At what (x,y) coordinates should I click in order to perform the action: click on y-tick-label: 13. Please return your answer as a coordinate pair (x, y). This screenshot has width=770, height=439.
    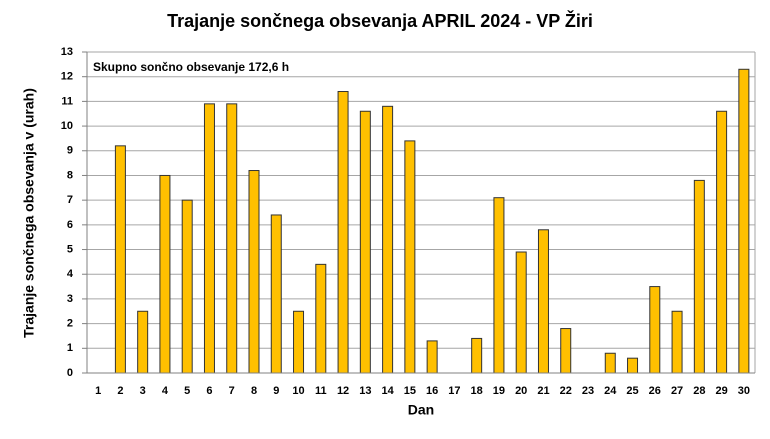
    Looking at the image, I should click on (67, 52).